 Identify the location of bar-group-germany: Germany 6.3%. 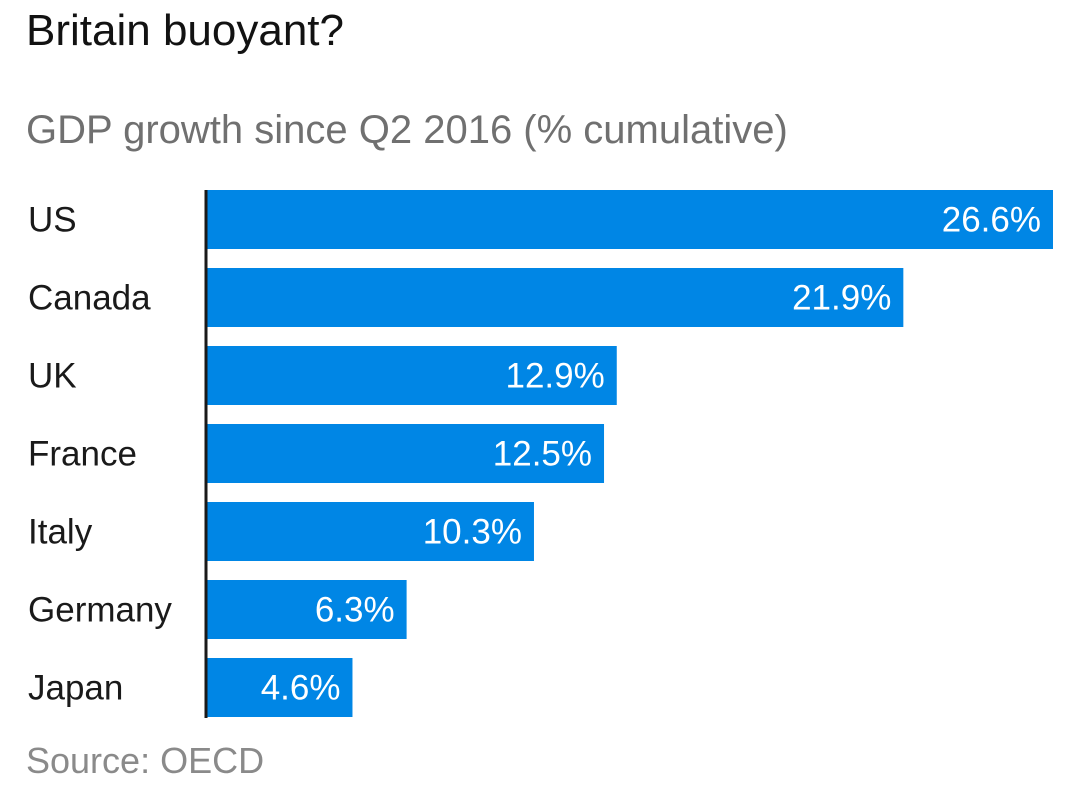
(217, 609).